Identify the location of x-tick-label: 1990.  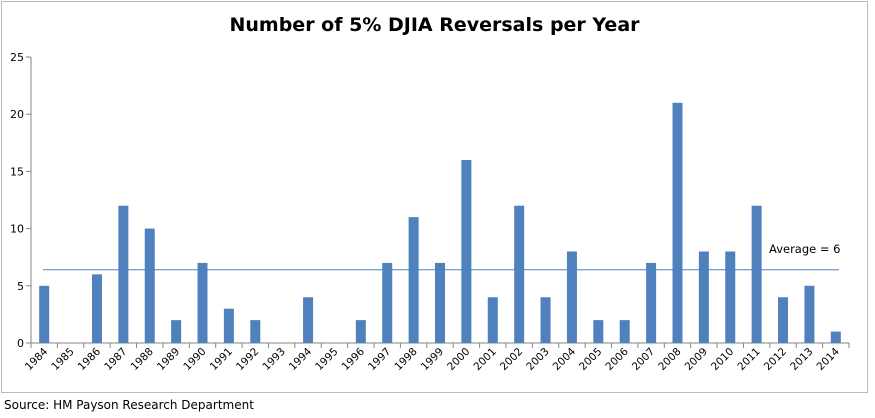
(194, 359).